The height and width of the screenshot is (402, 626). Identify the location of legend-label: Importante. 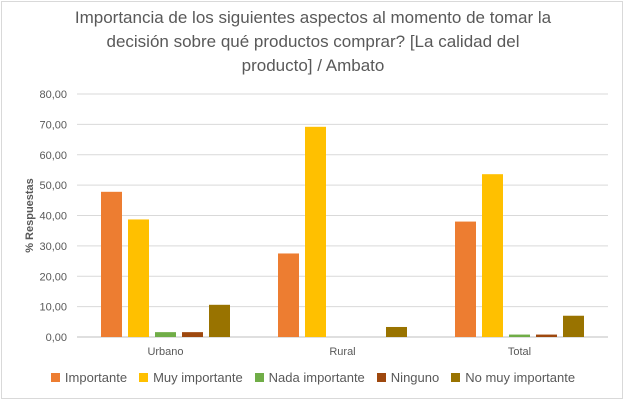
(96, 377).